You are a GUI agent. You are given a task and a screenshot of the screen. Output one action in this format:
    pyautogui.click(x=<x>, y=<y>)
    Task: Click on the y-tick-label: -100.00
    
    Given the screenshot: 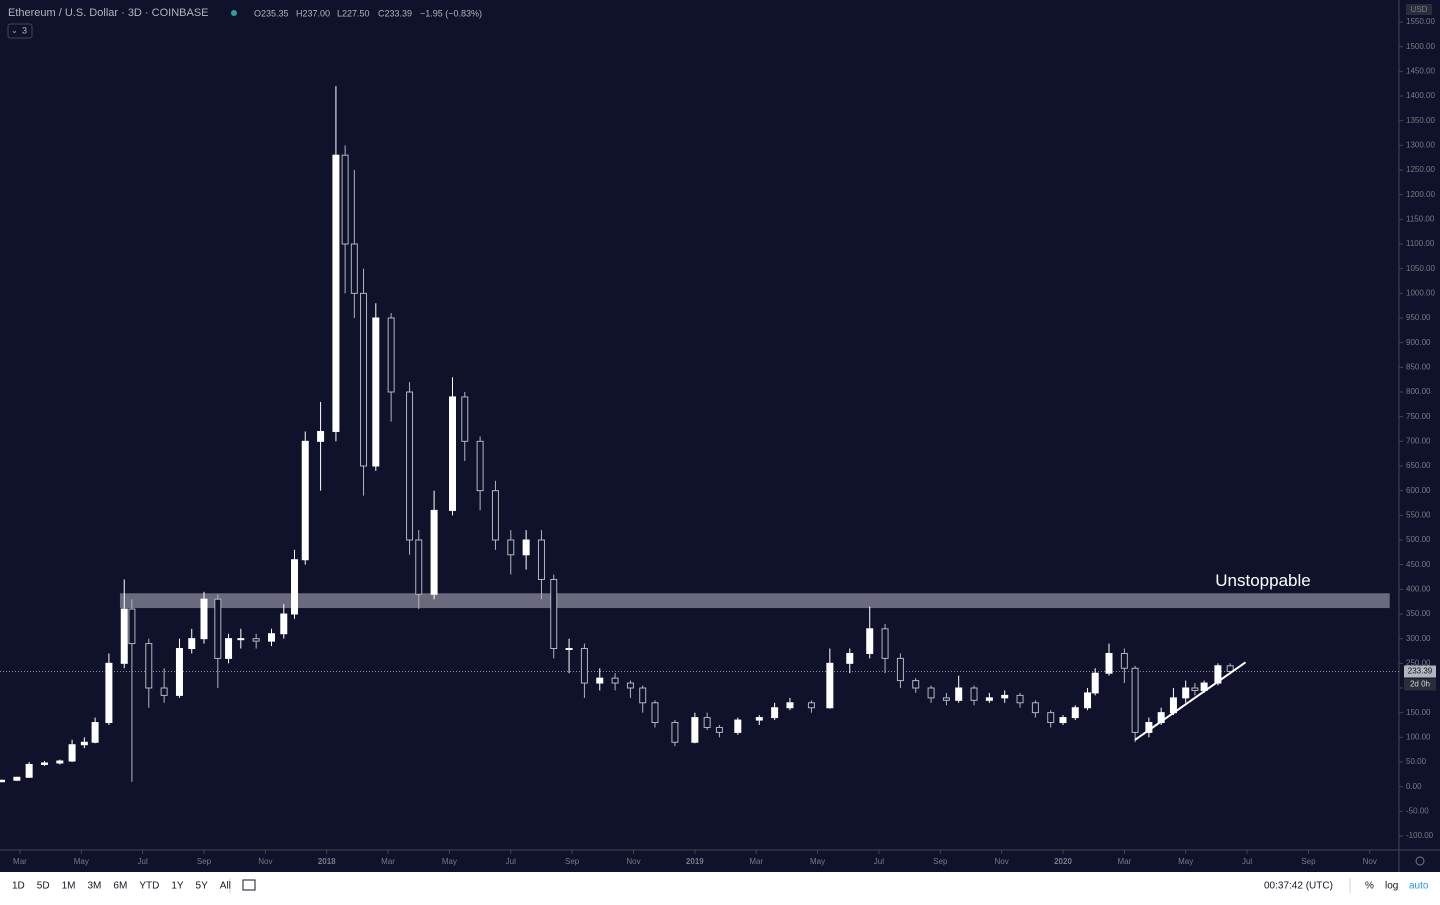 What is the action you would take?
    pyautogui.click(x=1420, y=835)
    